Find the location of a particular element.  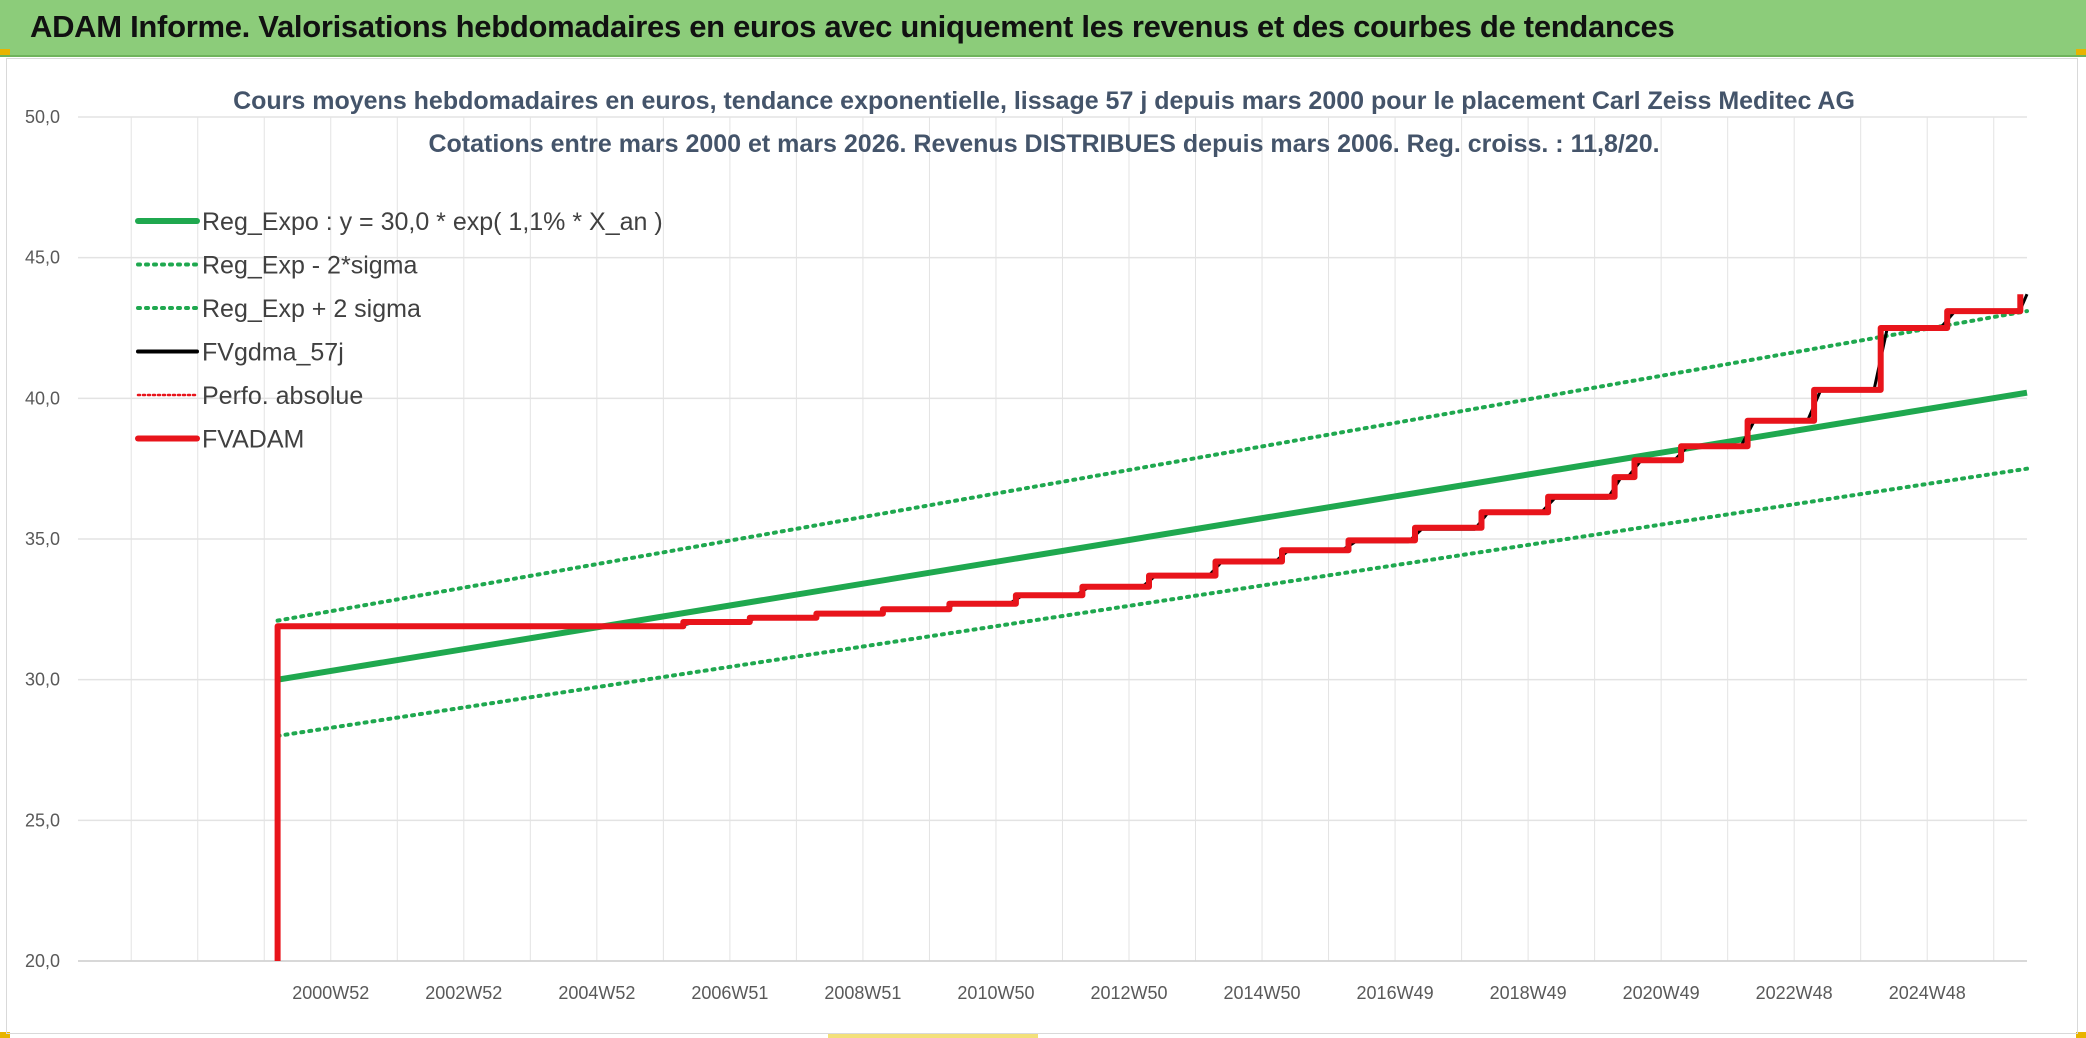

x-tick-label: 2022W48 is located at coordinates (1794, 993).